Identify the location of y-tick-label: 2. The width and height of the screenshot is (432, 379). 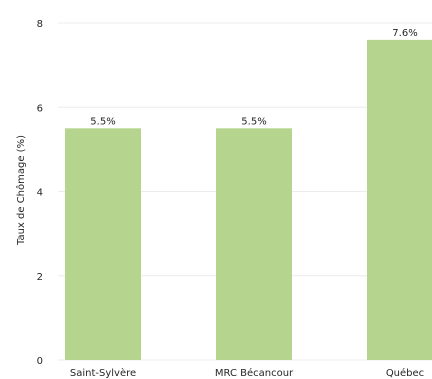
(40, 277).